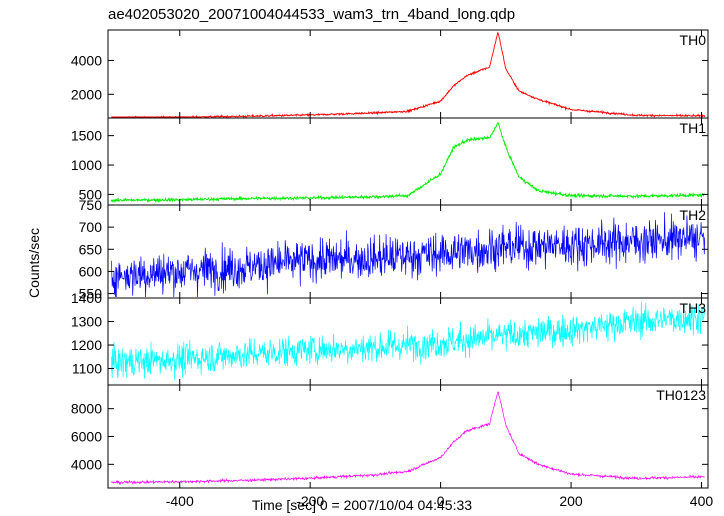  Describe the element at coordinates (441, 501) in the screenshot. I see `x-tick-label: 0` at that location.